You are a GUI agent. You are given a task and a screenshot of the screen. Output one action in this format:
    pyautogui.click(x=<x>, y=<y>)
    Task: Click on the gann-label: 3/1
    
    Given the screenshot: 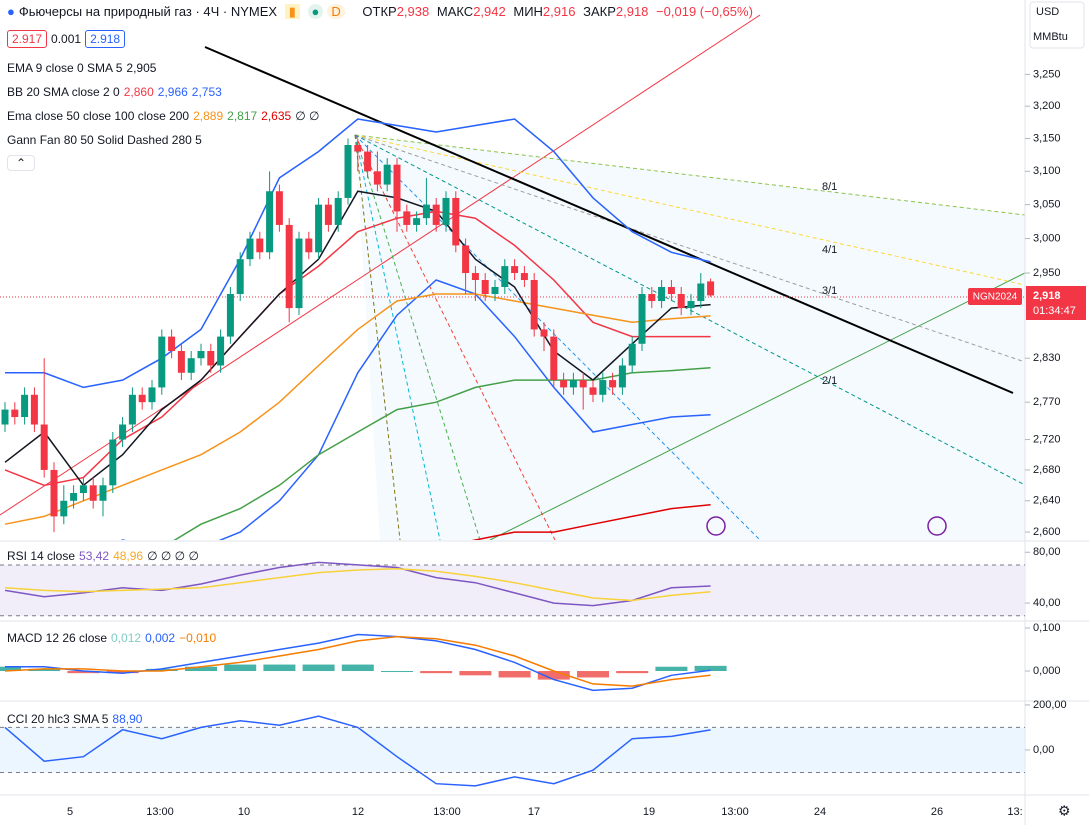 What is the action you would take?
    pyautogui.click(x=829, y=291)
    